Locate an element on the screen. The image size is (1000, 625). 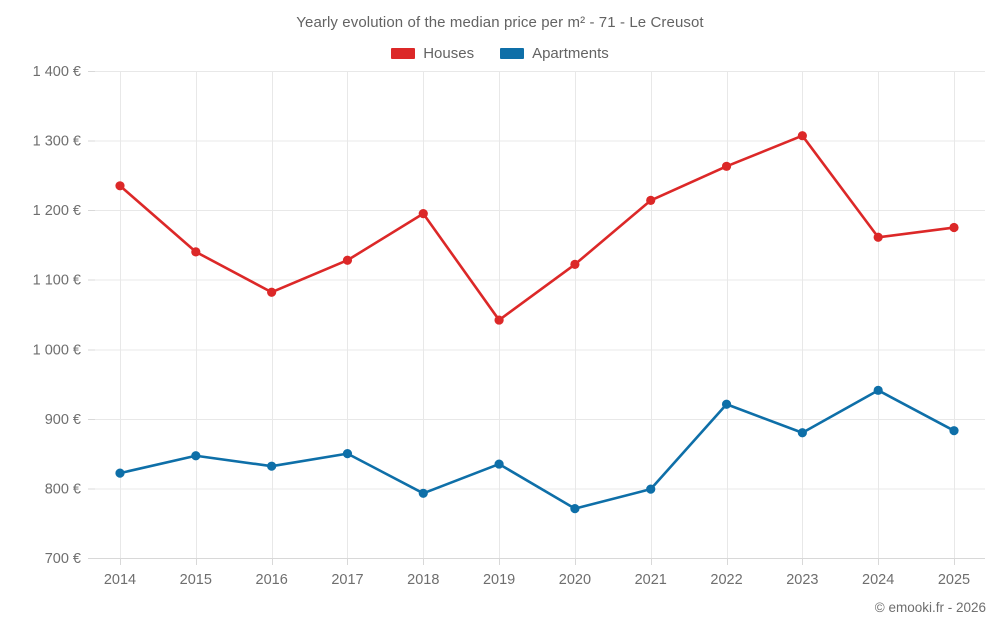
legend-swatch-apartments is located at coordinates (512, 53).